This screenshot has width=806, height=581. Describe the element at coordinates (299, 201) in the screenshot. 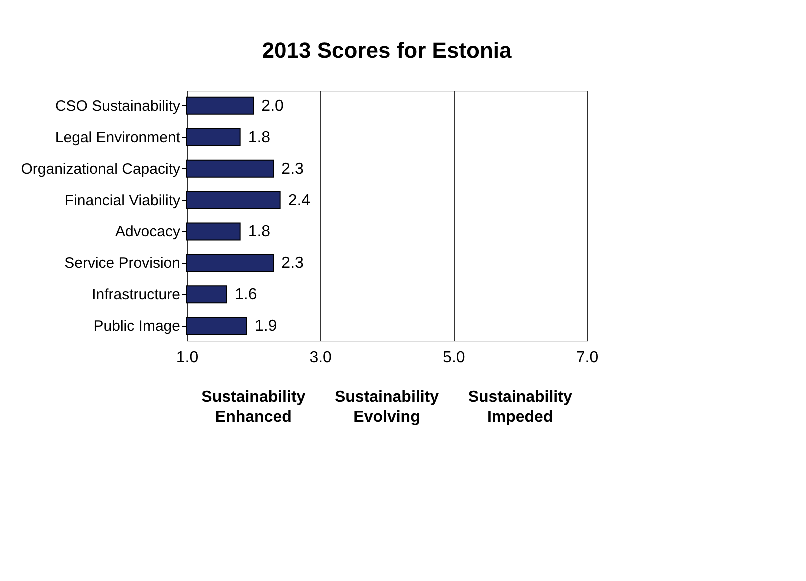

I see `data-label: 2.4` at that location.